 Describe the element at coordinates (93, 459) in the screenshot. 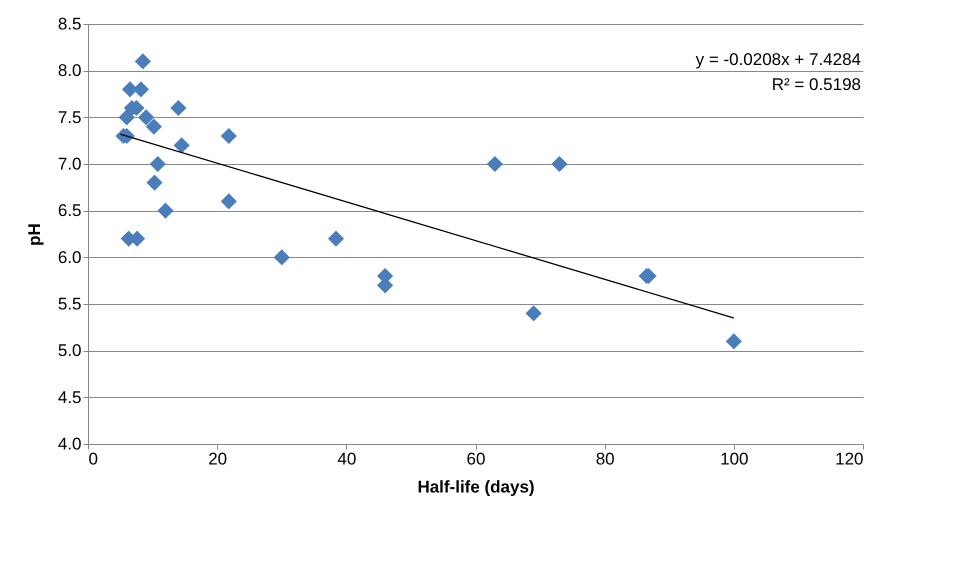

I see `x-tick-label: 0` at that location.